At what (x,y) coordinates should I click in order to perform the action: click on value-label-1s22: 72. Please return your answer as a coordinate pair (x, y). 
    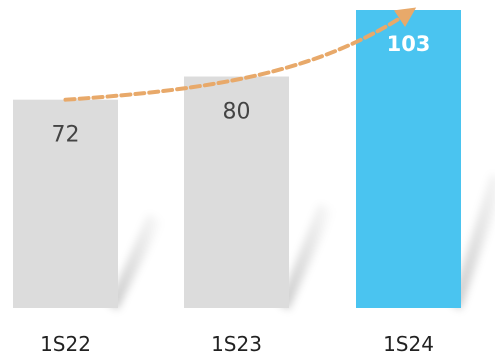
    Looking at the image, I should click on (66, 135).